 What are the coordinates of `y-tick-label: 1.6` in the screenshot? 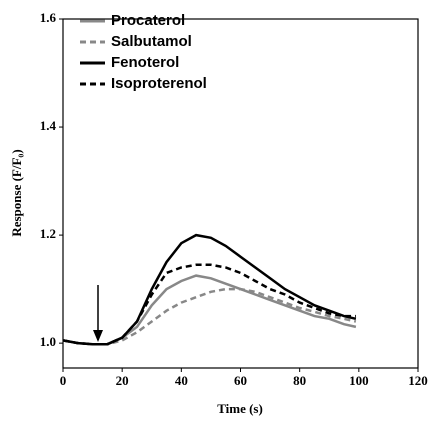 It's located at (48, 17).